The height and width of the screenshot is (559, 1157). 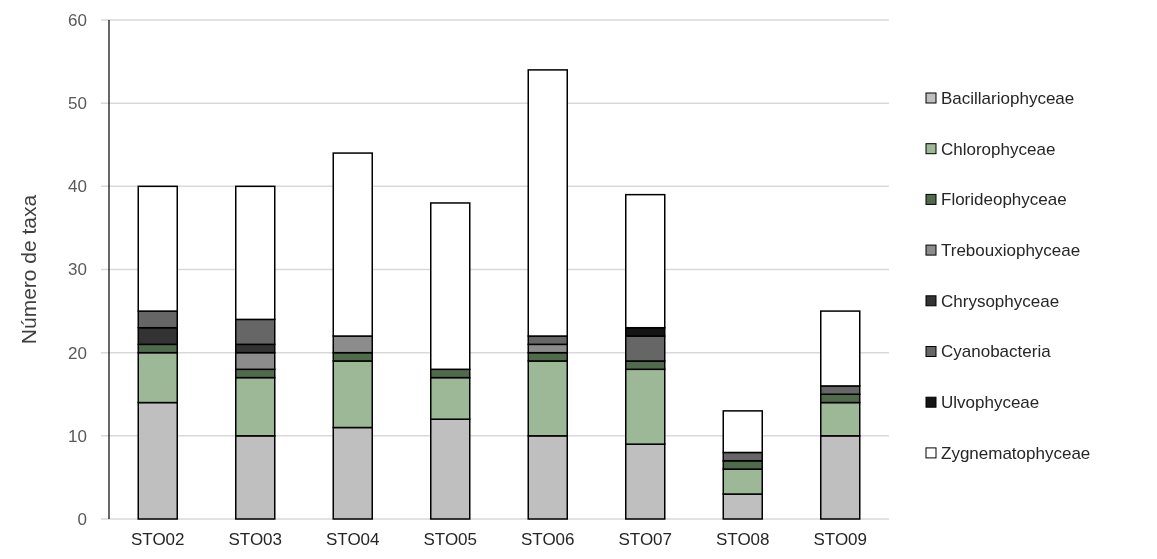 What do you see at coordinates (547, 539) in the screenshot?
I see `x-tick-label: STO06` at bounding box center [547, 539].